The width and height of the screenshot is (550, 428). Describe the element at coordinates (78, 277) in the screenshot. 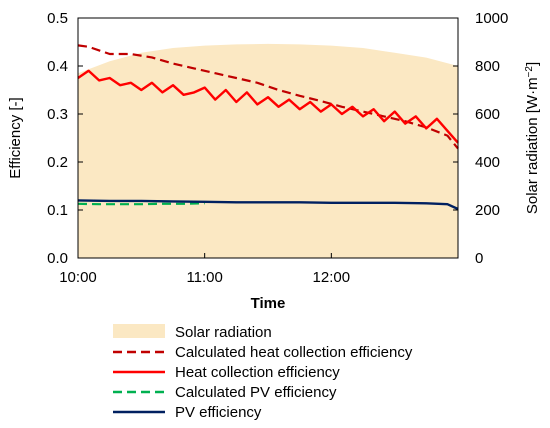

I see `x-tick-label: 10:00` at that location.